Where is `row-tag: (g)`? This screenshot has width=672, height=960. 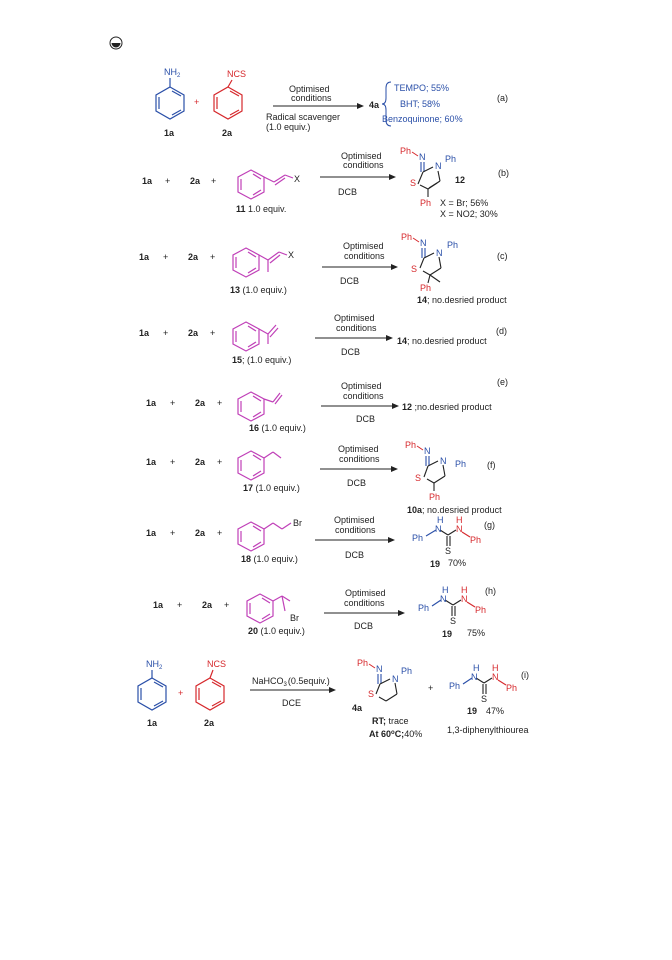
row-tag: (g) is located at coordinates (489, 525).